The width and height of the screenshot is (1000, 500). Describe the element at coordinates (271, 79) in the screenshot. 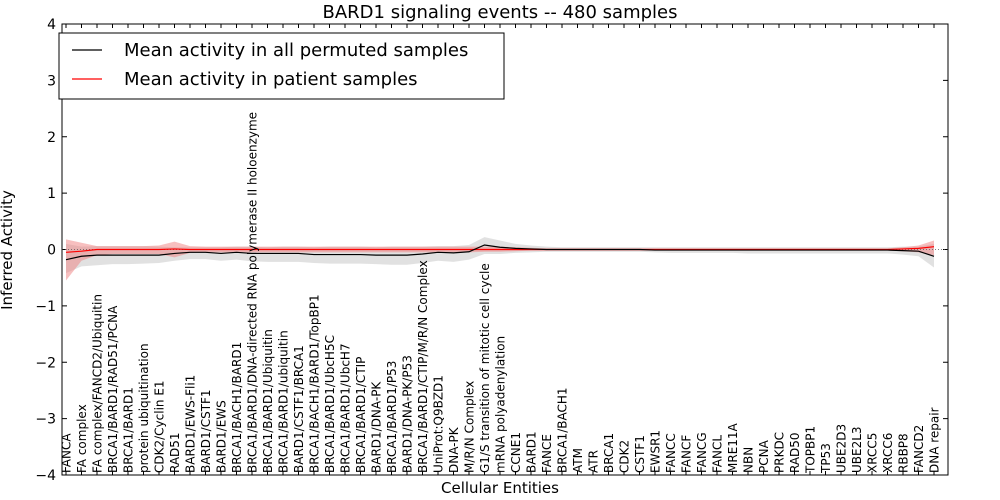

I see `legend-entry: Mean activity in patient samples` at that location.